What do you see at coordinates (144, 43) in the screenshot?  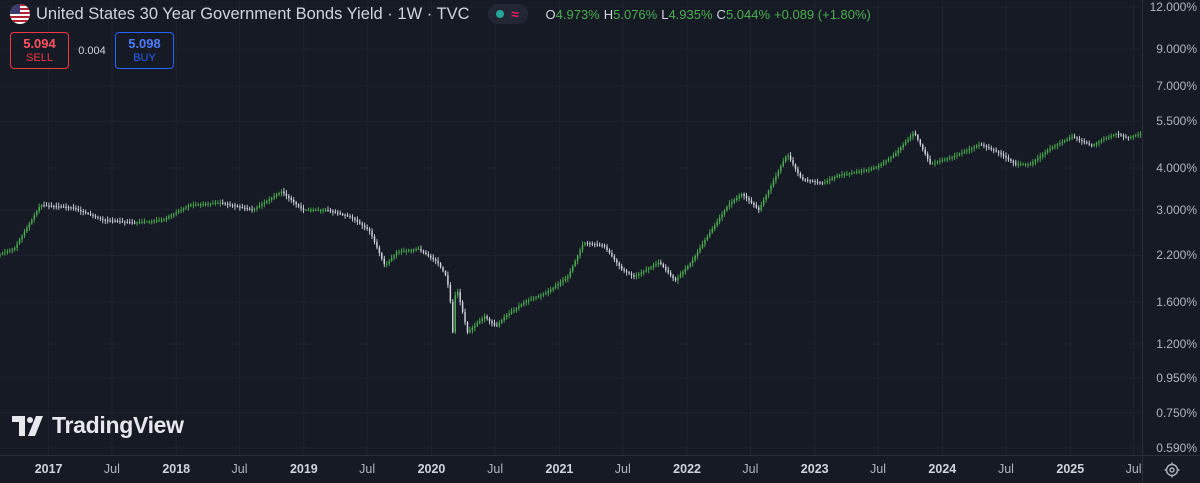 I see `buy-price: 5.098` at bounding box center [144, 43].